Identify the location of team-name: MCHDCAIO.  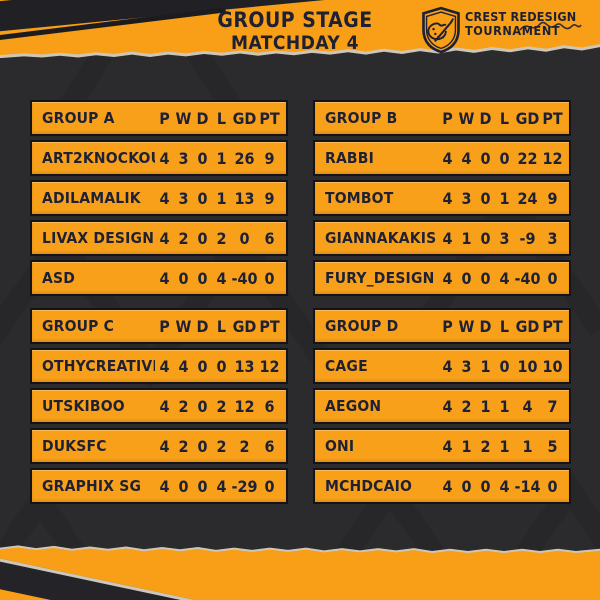
(369, 486).